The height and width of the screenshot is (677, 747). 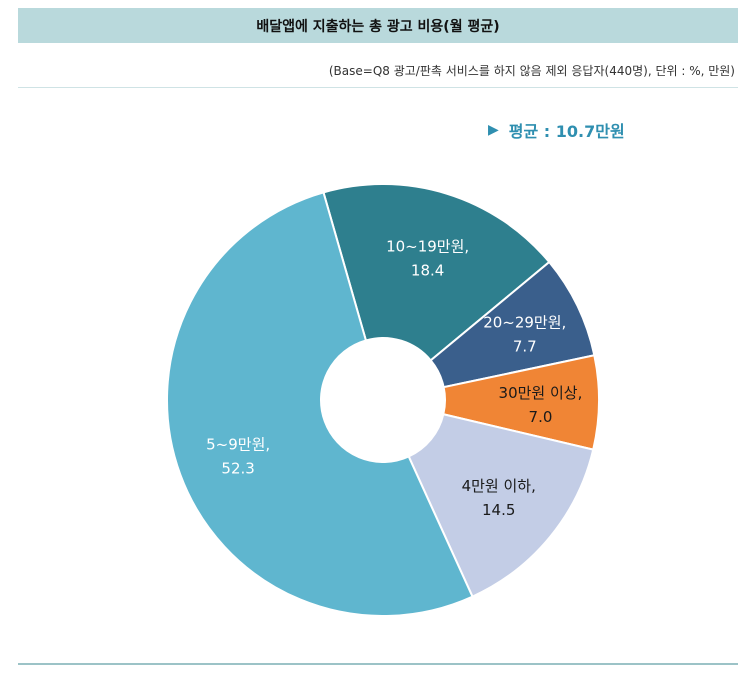 I want to click on slice-label: 20~29만원,, so click(x=524, y=322).